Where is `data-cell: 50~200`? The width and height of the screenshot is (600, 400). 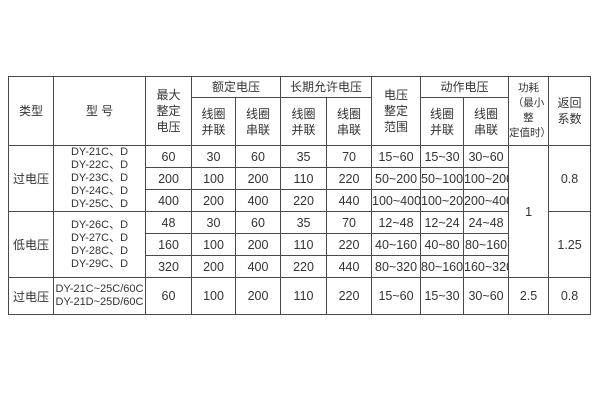
data-cell: 50~200 is located at coordinates (396, 178).